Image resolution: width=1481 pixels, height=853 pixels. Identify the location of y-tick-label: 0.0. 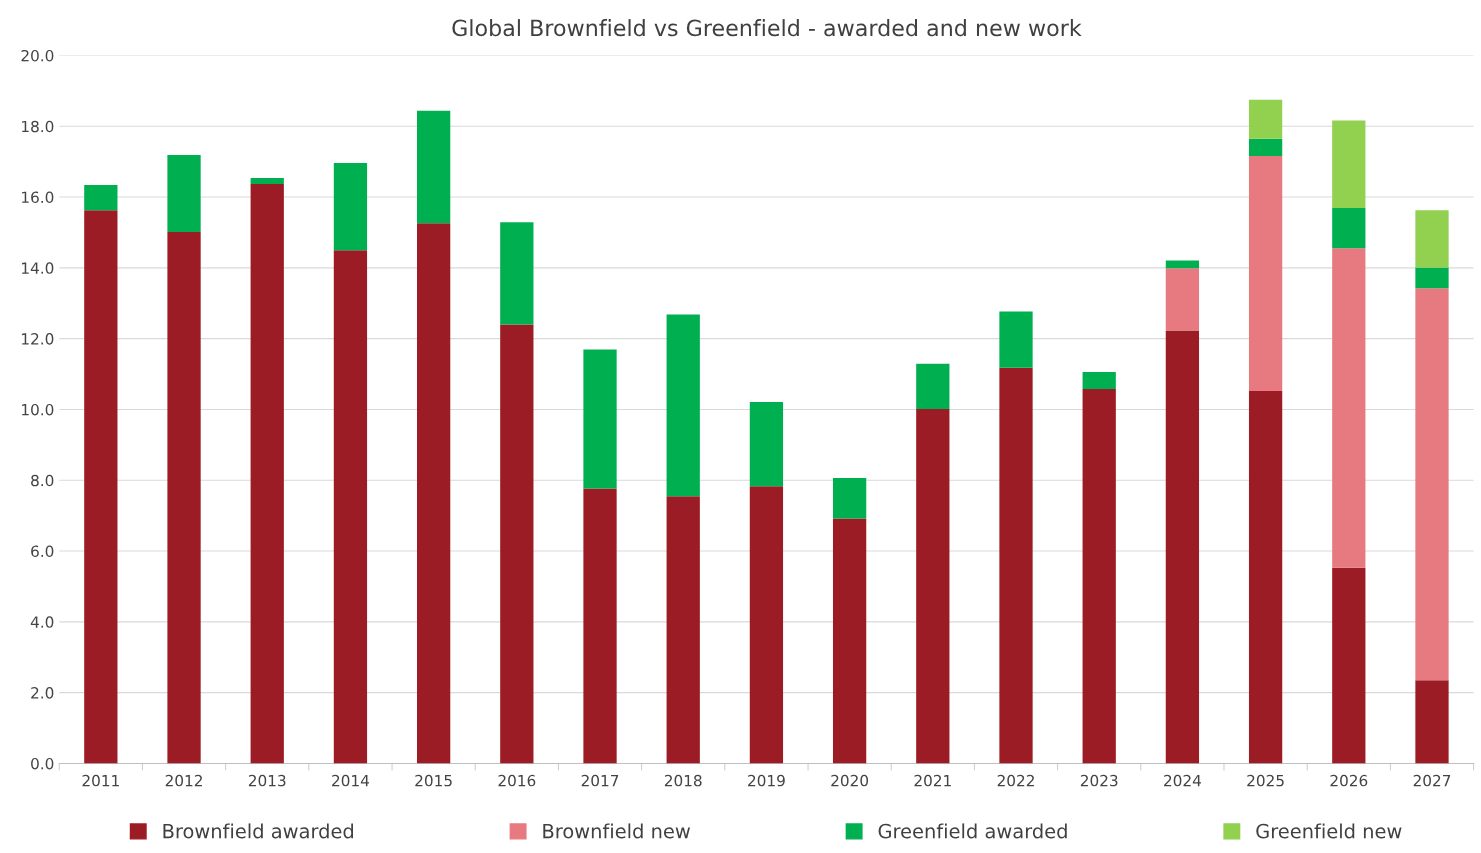
(42, 763).